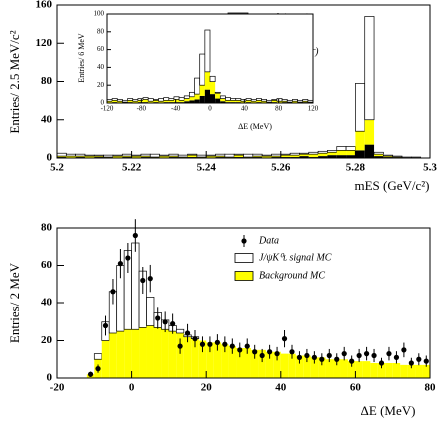 The height and width of the screenshot is (425, 439). What do you see at coordinates (210, 109) in the screenshot?
I see `x-tick-label: 0` at bounding box center [210, 109].